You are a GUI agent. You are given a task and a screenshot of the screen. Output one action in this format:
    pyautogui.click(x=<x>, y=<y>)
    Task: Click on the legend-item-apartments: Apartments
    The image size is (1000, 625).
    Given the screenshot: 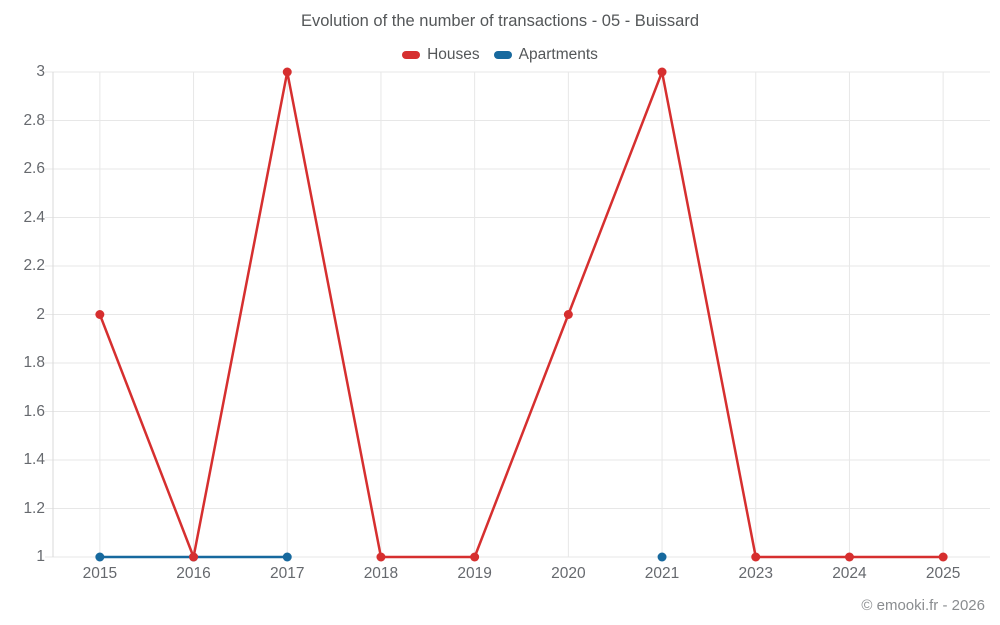 What is the action you would take?
    pyautogui.click(x=545, y=55)
    